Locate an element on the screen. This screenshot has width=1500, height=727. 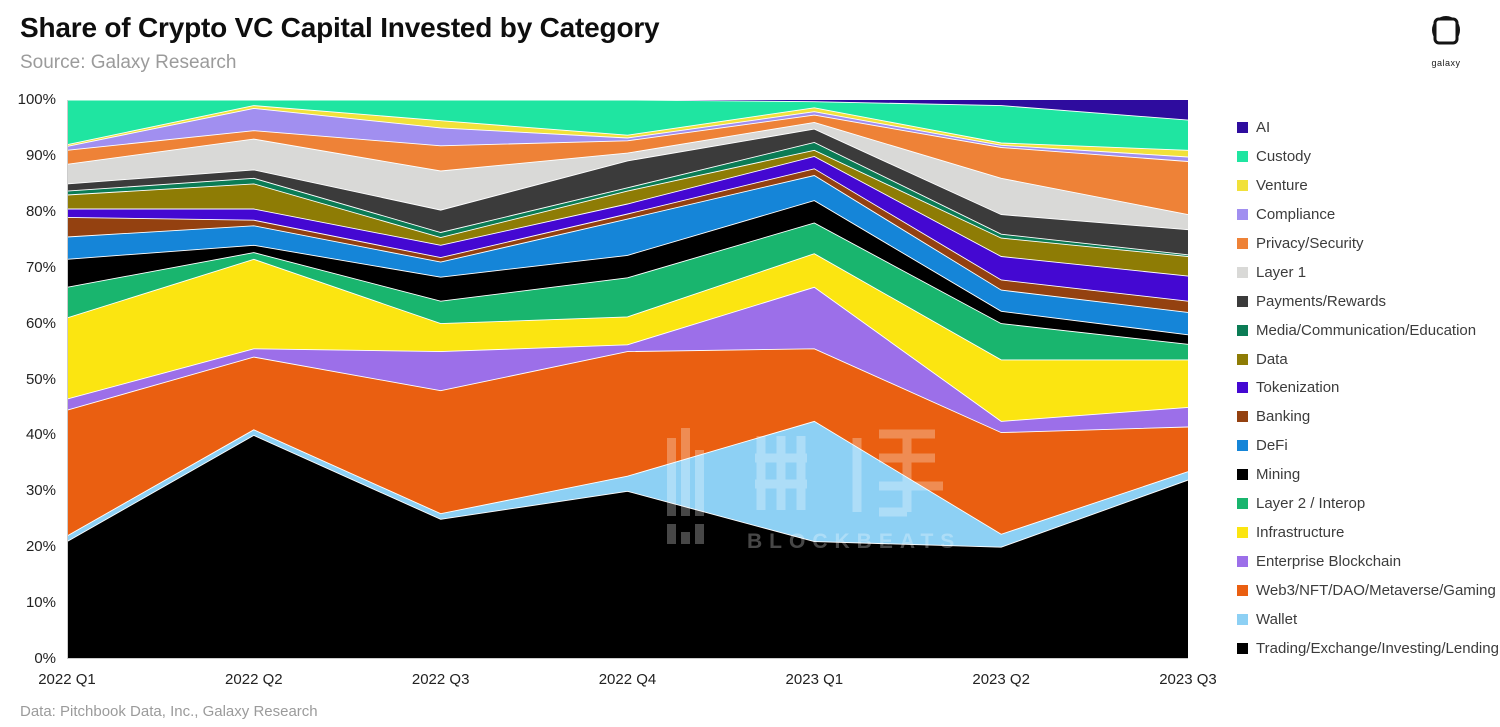
legend-item-layer-1: Layer 1 is located at coordinates (1368, 272).